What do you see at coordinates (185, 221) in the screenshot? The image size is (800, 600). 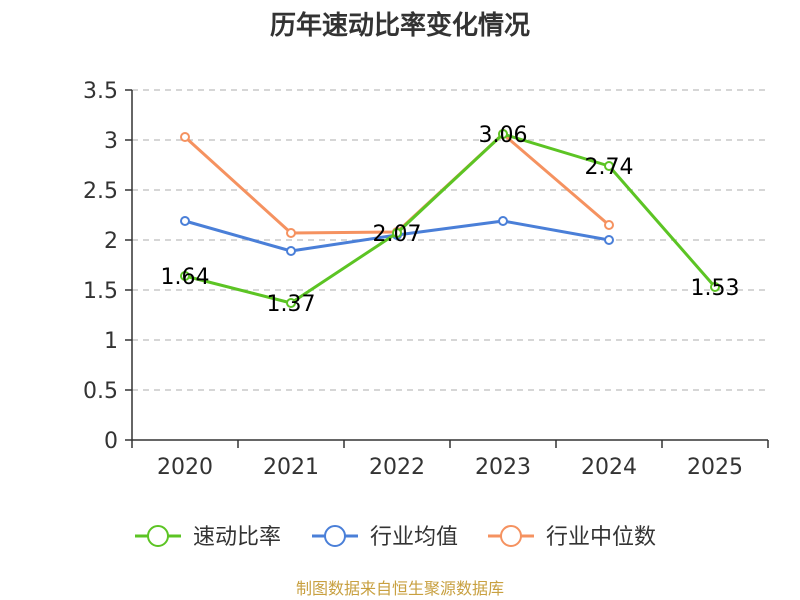 I see `series-1-point-2020` at bounding box center [185, 221].